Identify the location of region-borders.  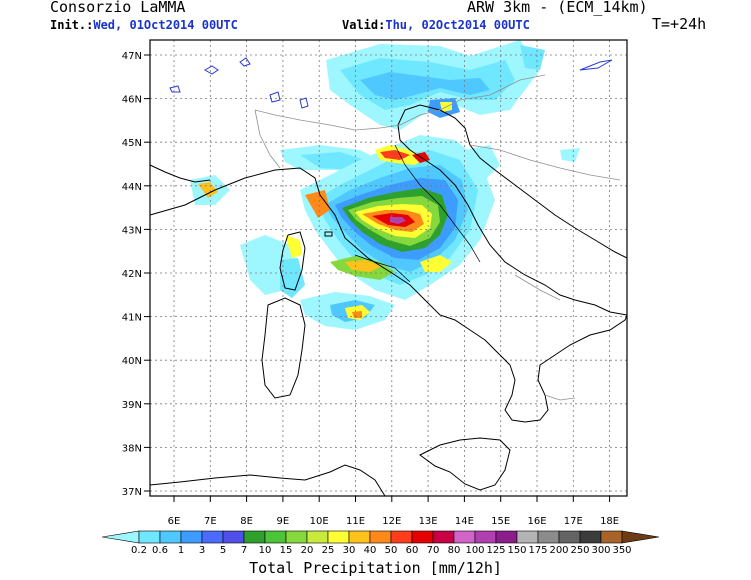
(417, 213).